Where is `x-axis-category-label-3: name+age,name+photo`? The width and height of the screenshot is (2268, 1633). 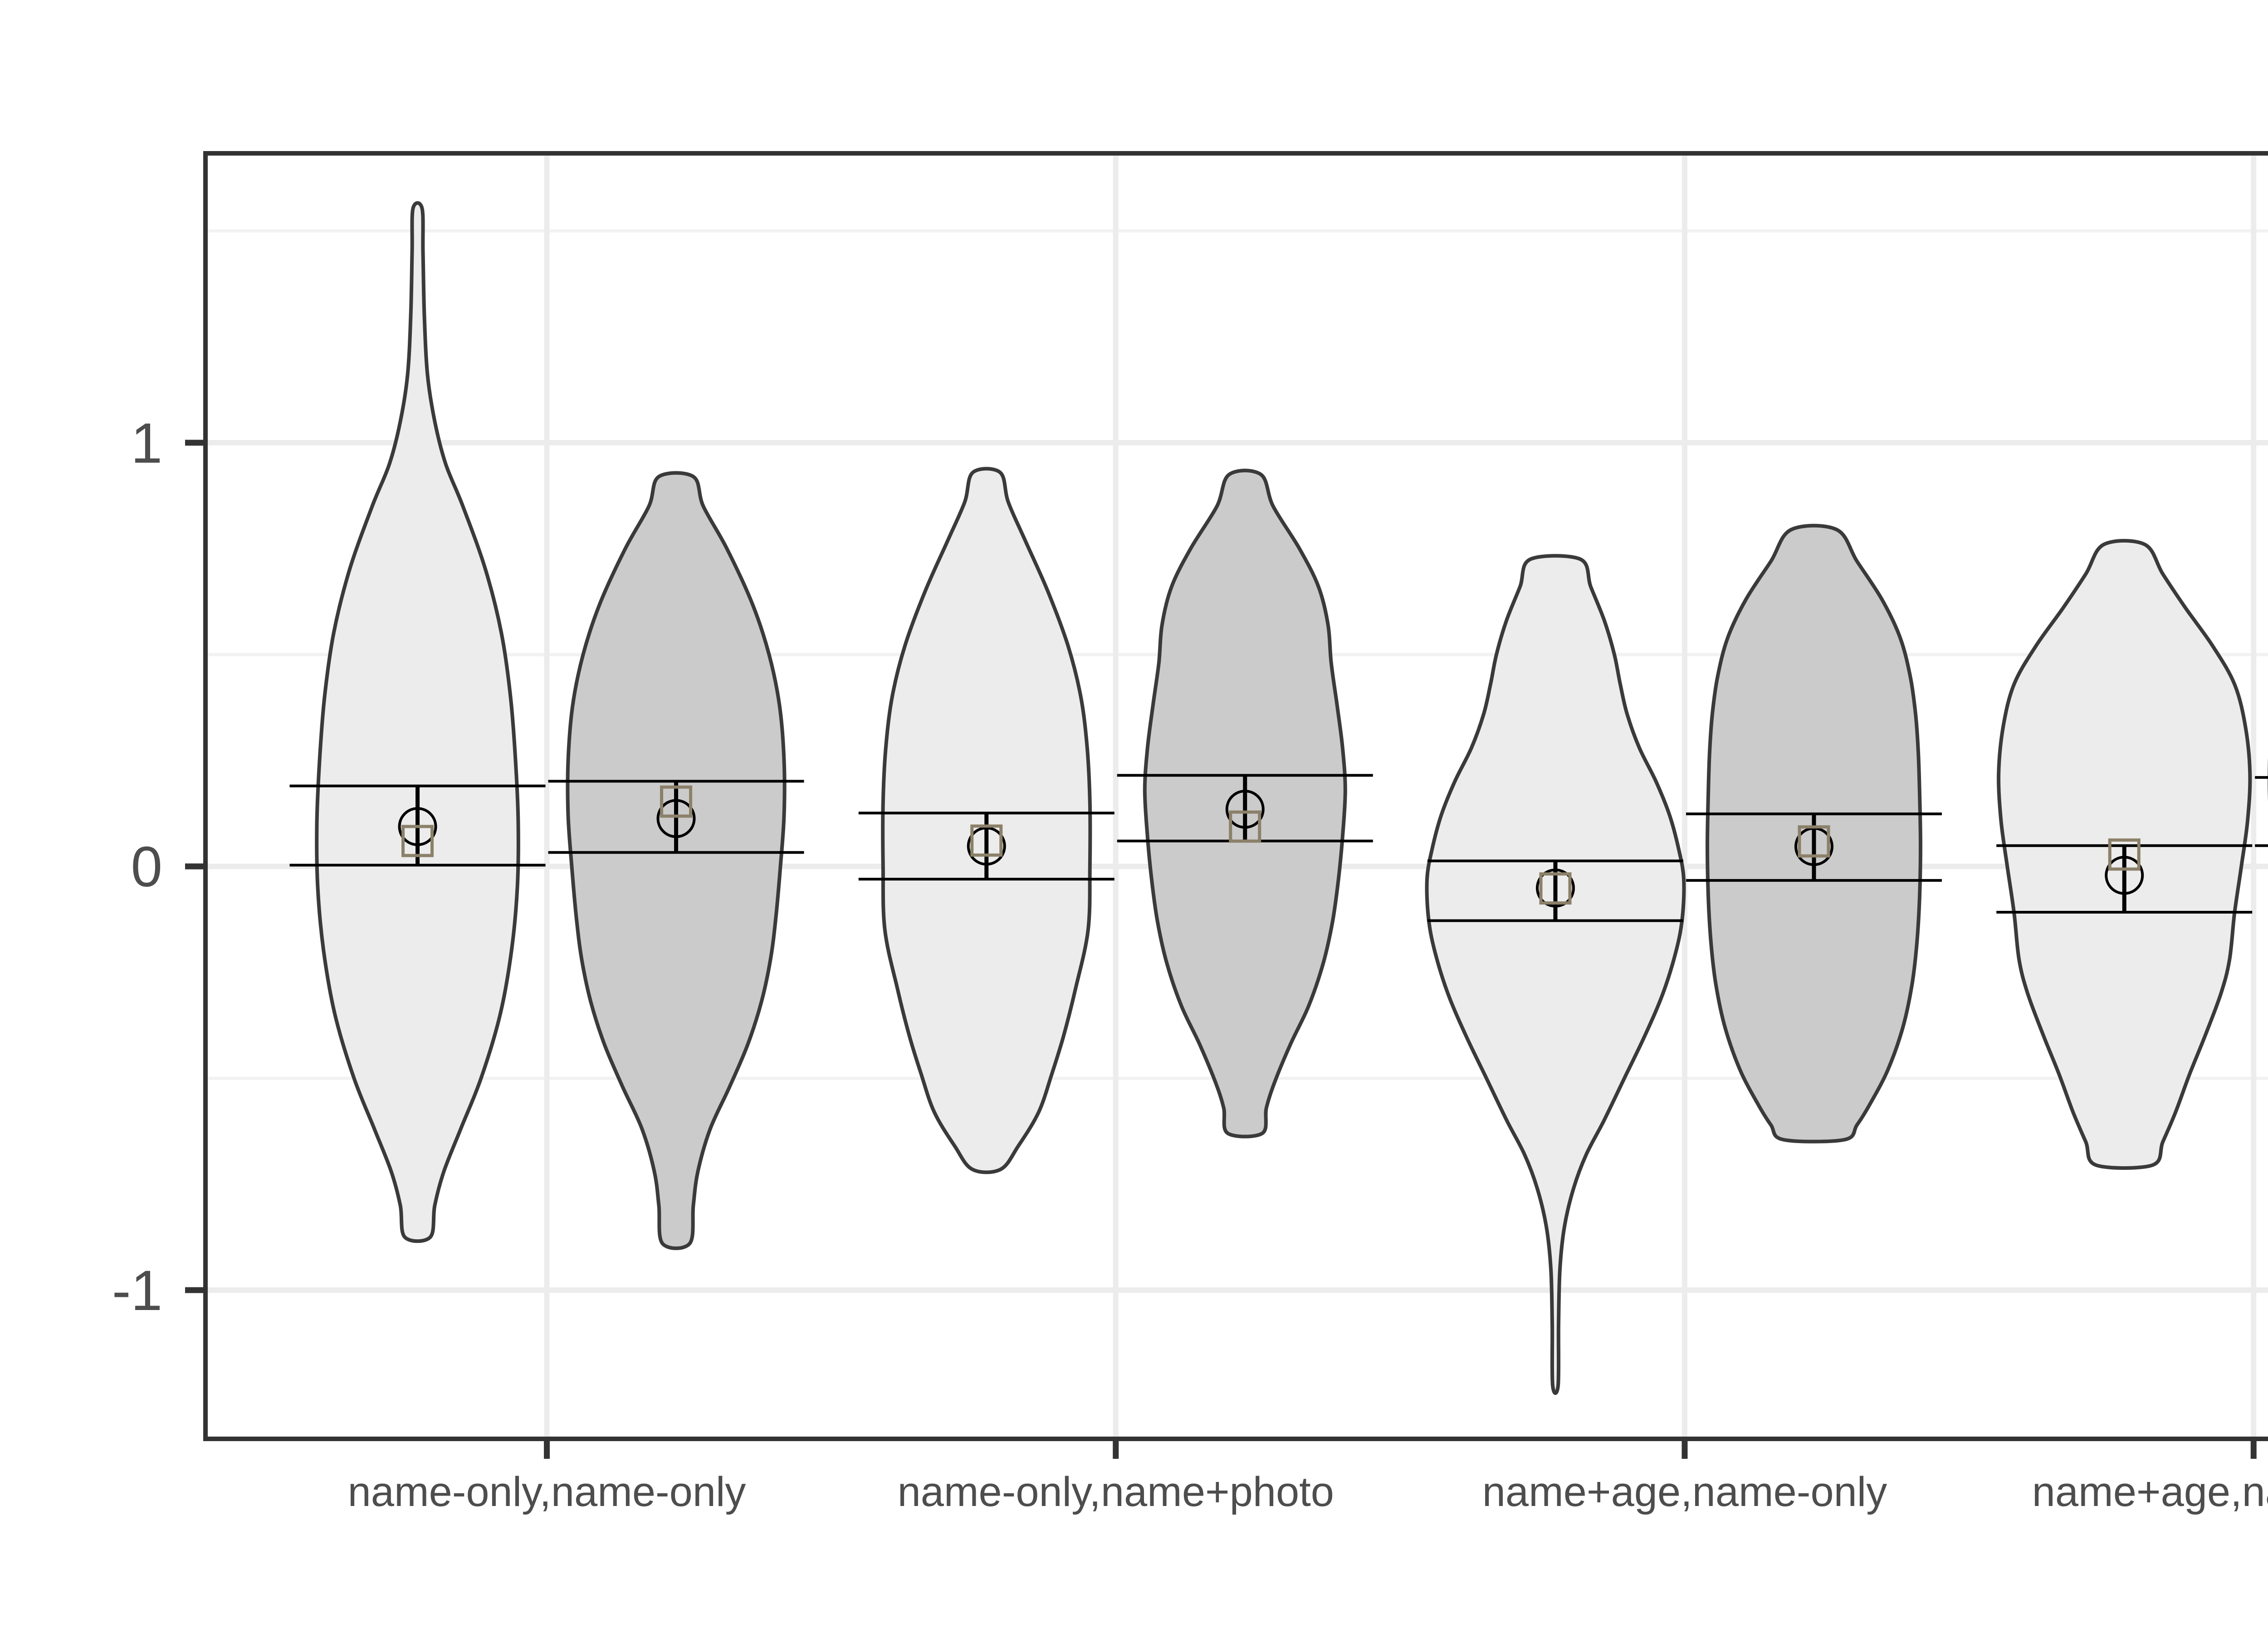 x-axis-category-label-3: name+age,name+photo is located at coordinates (2150, 1492).